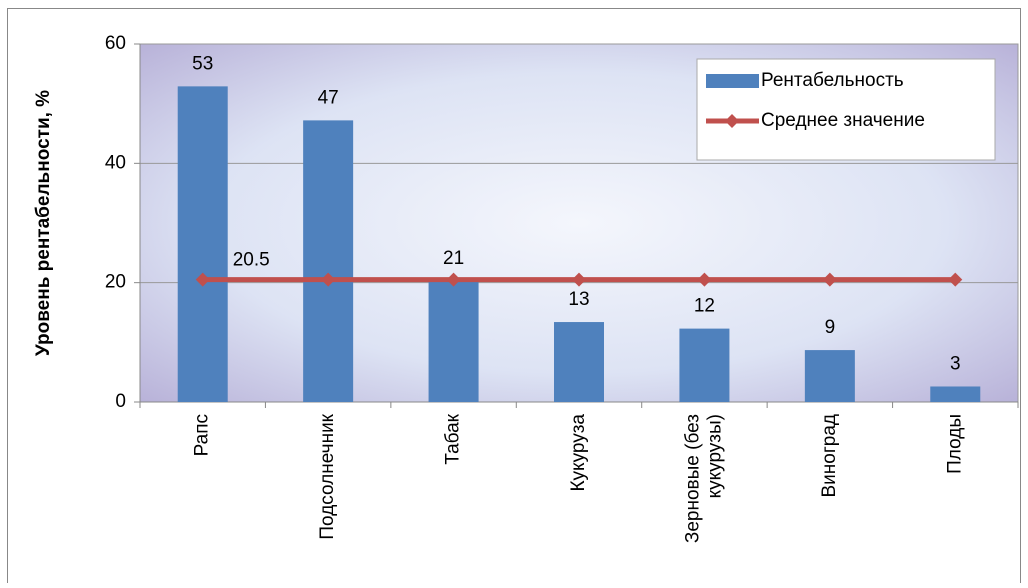  I want to click on legend-label: Среднее значение, so click(843, 120).